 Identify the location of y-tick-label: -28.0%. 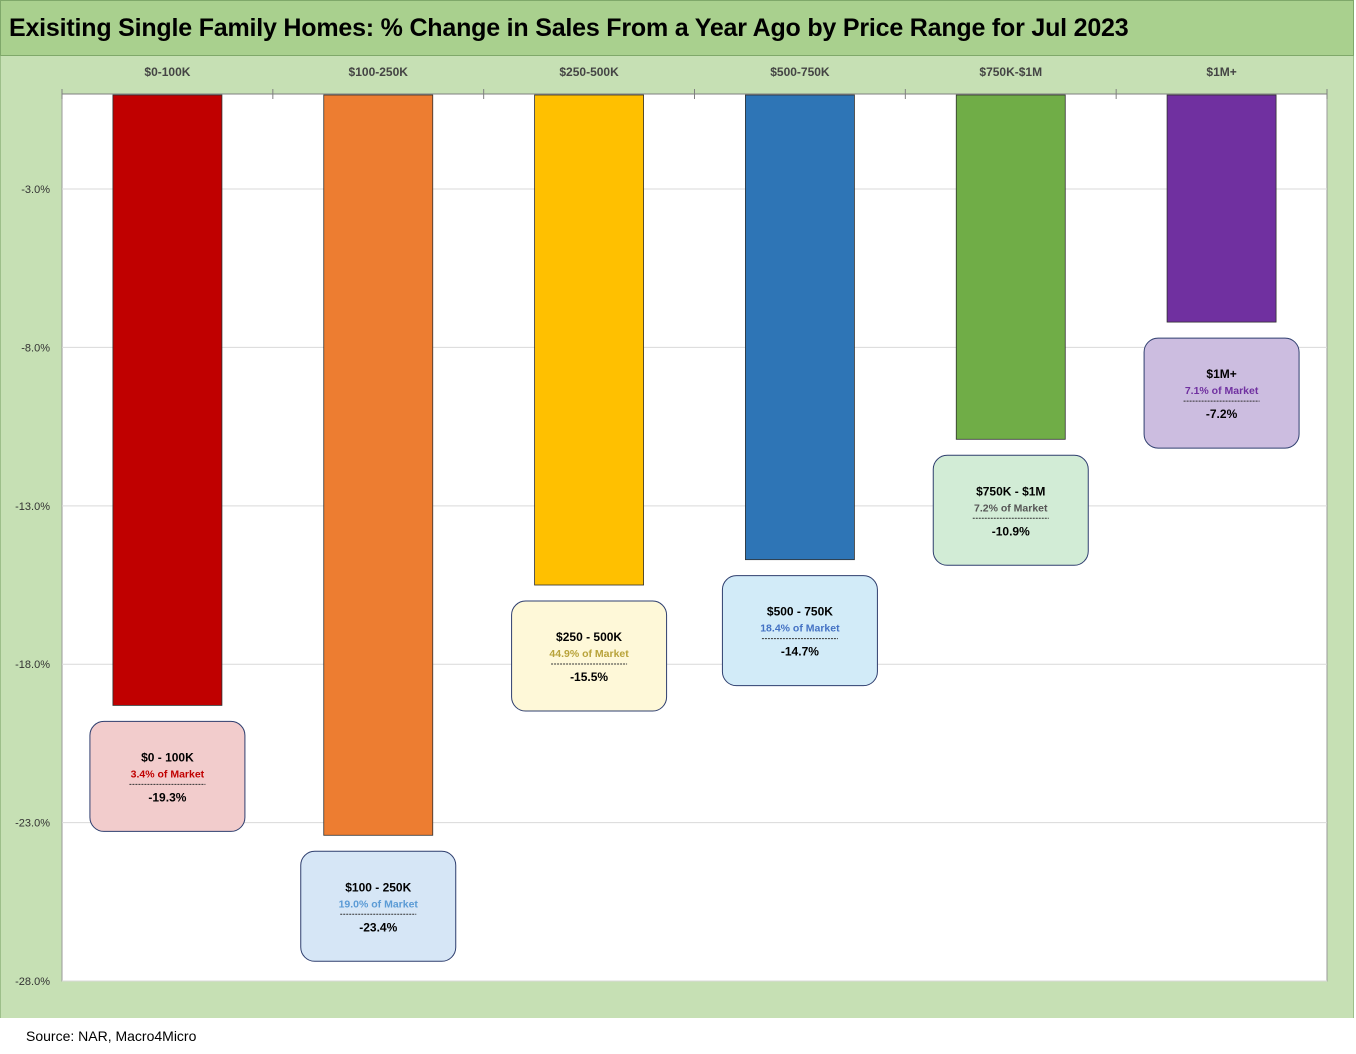
(32, 982).